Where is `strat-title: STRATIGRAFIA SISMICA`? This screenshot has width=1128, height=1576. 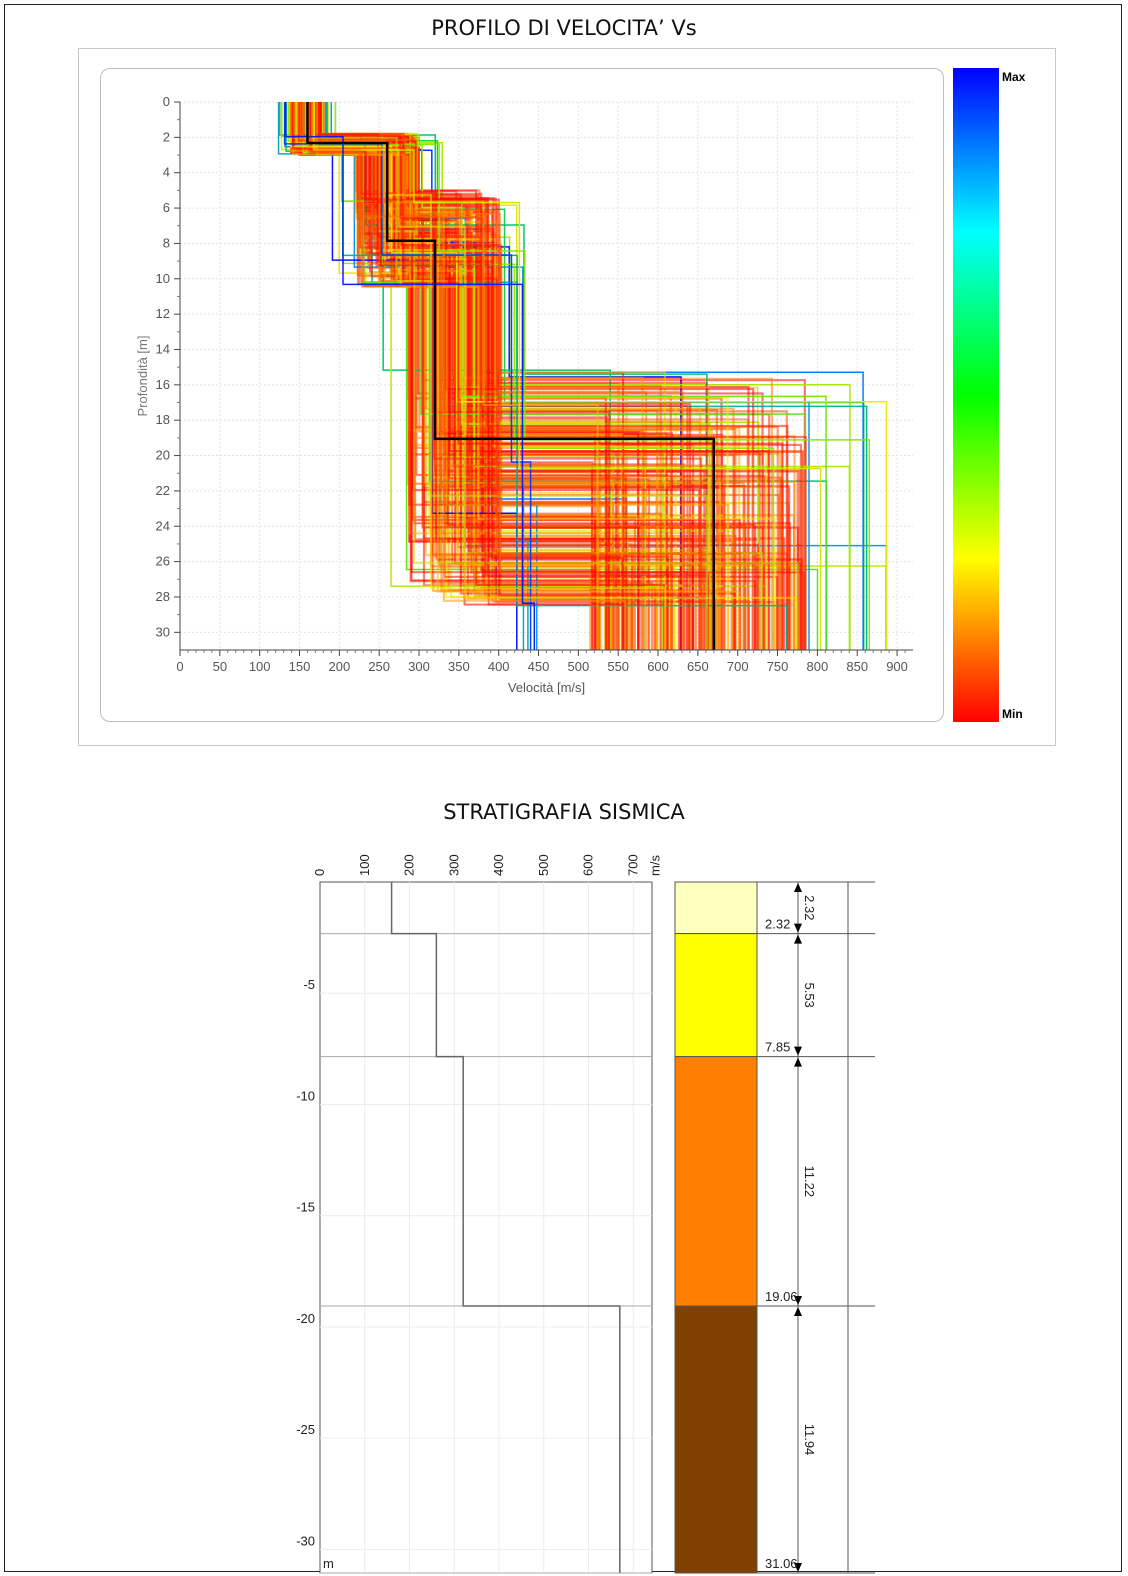 strat-title: STRATIGRAFIA SISMICA is located at coordinates (564, 812).